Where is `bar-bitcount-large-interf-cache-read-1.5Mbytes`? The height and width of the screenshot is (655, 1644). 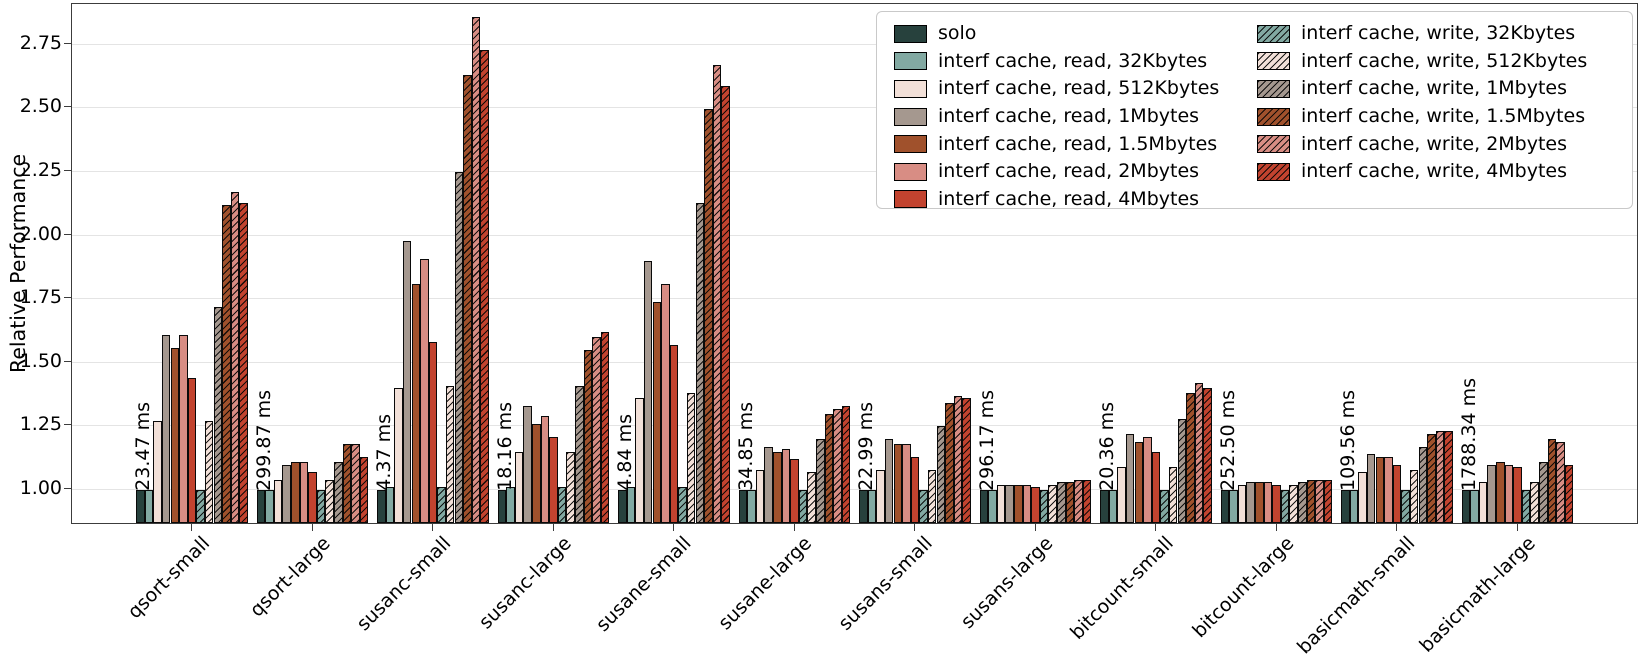 bar-bitcount-large-interf-cache-read-1.5Mbytes is located at coordinates (1259, 502).